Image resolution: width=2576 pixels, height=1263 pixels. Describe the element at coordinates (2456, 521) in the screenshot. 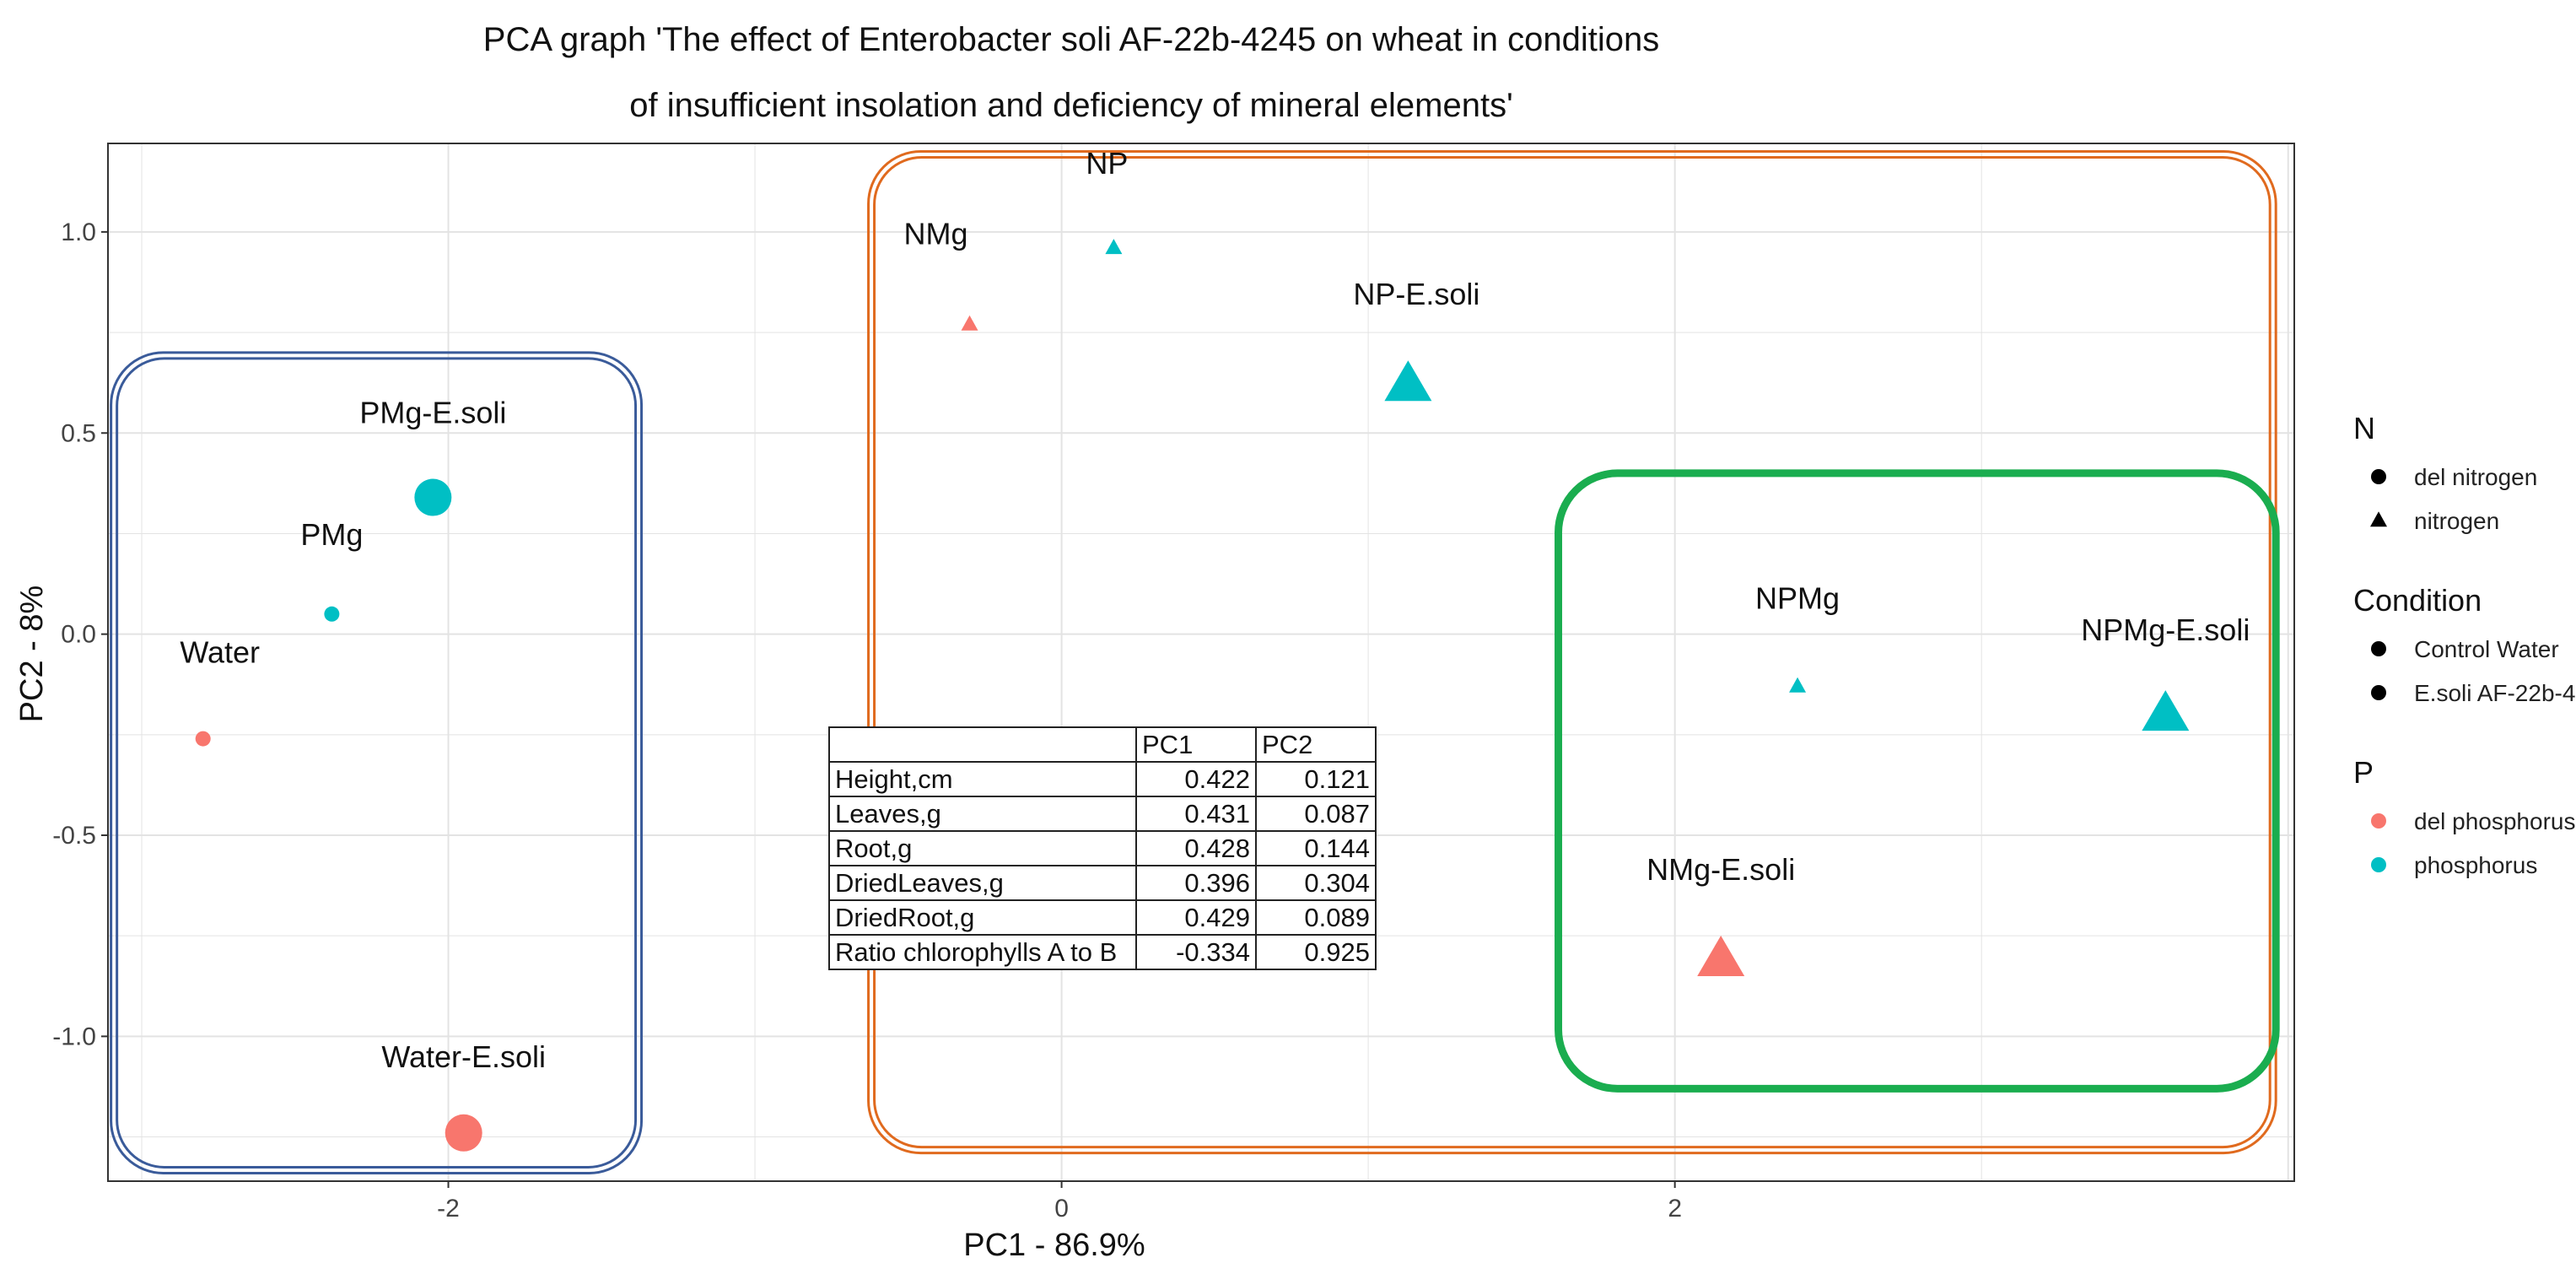

I see `legend-item-label: nitrogen` at that location.